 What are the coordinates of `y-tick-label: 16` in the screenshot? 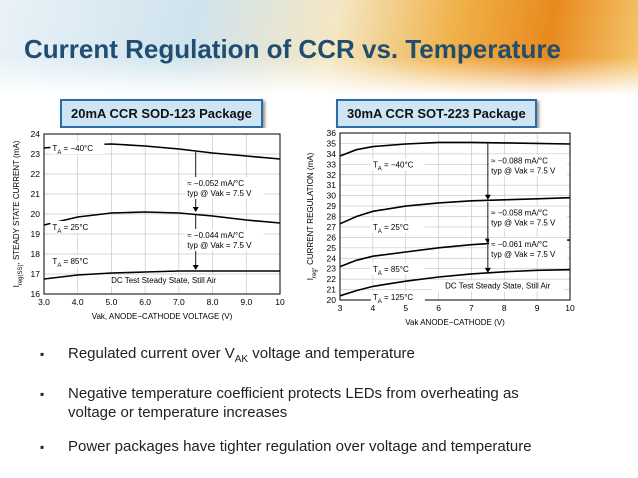 It's located at (36, 294).